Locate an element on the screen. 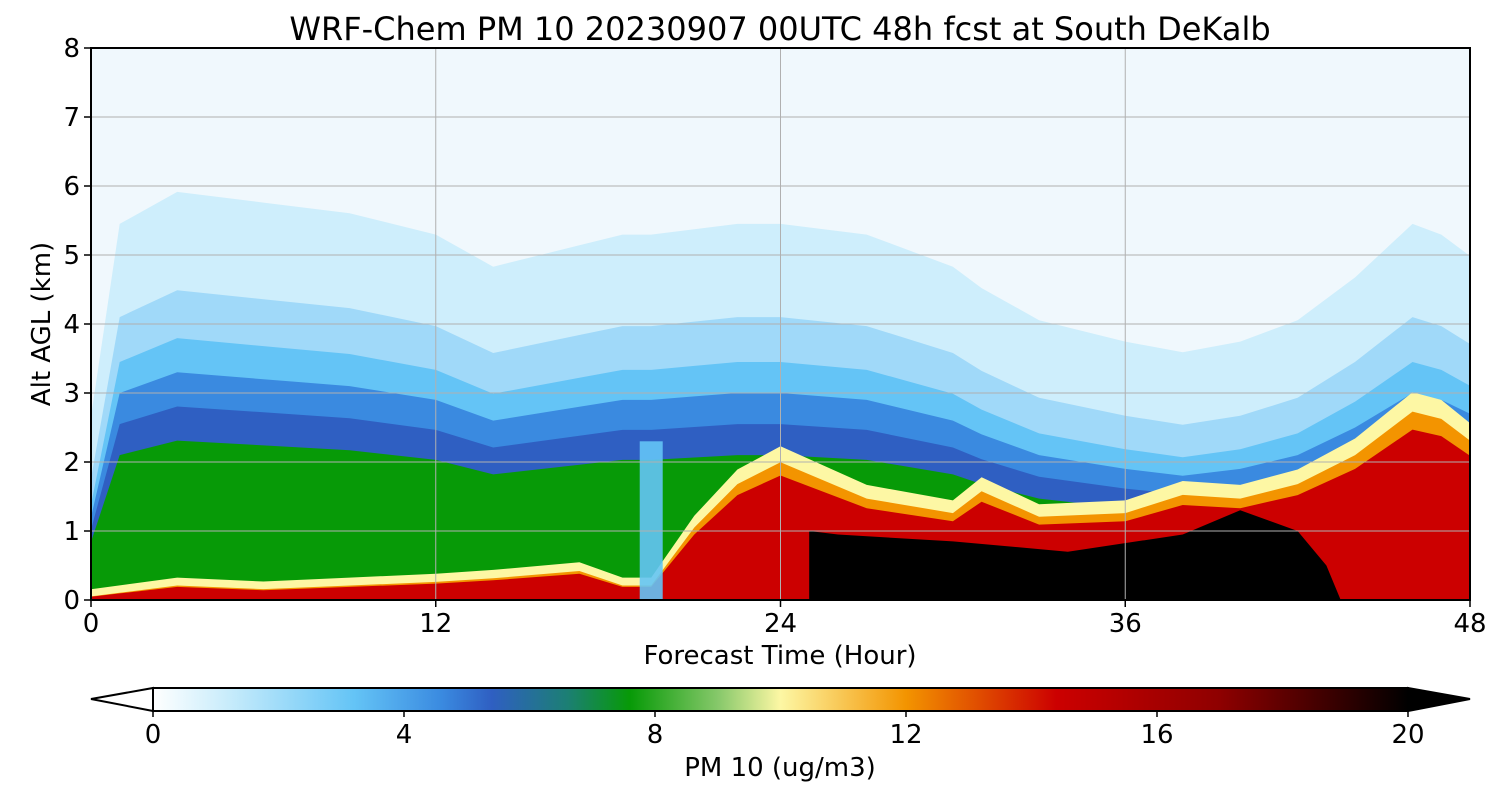 This screenshot has width=1500, height=800. y-tick-label: 3 is located at coordinates (71, 394).